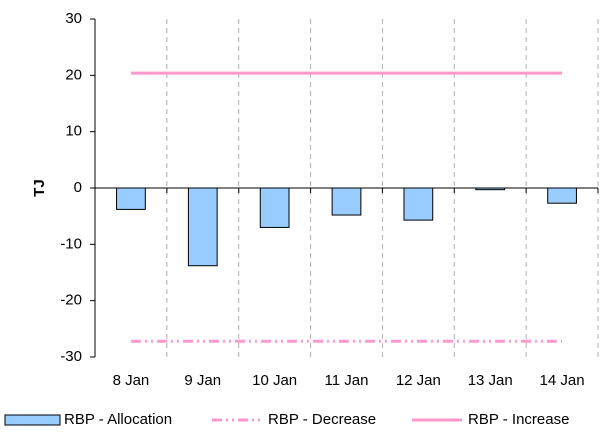 Image resolution: width=603 pixels, height=434 pixels. What do you see at coordinates (71, 300) in the screenshot?
I see `y-tick-label: -20` at bounding box center [71, 300].